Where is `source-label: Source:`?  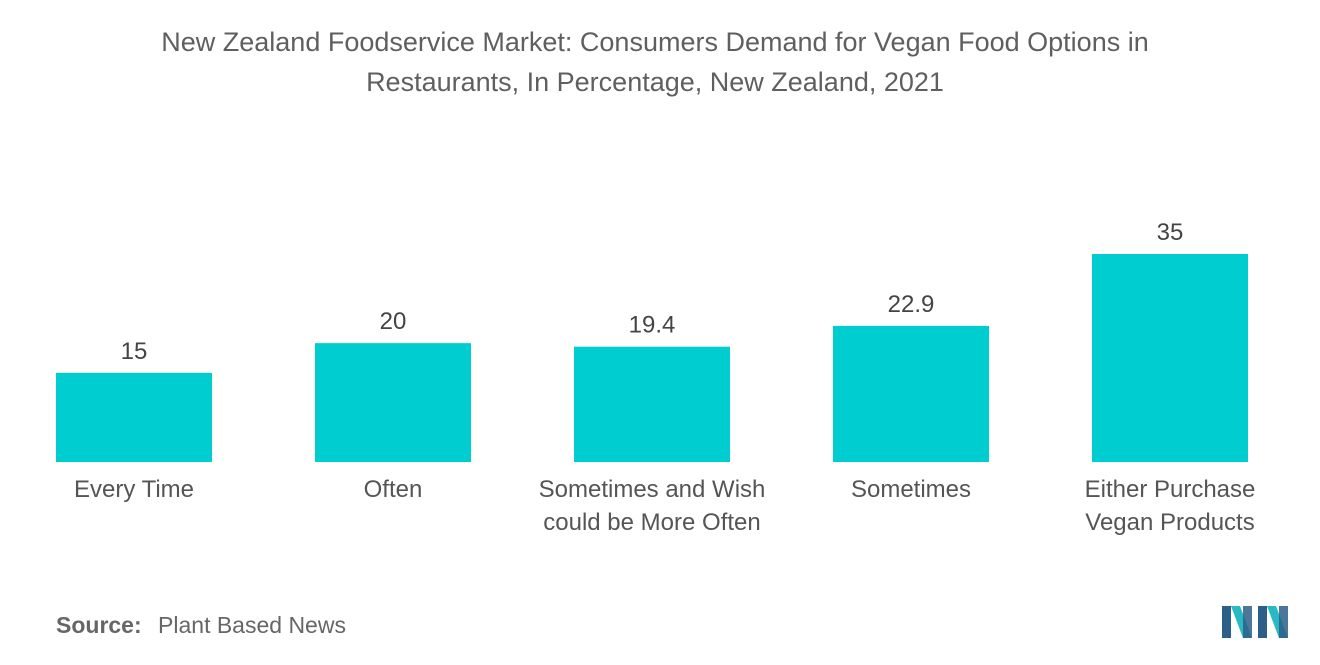 source-label: Source: is located at coordinates (99, 625).